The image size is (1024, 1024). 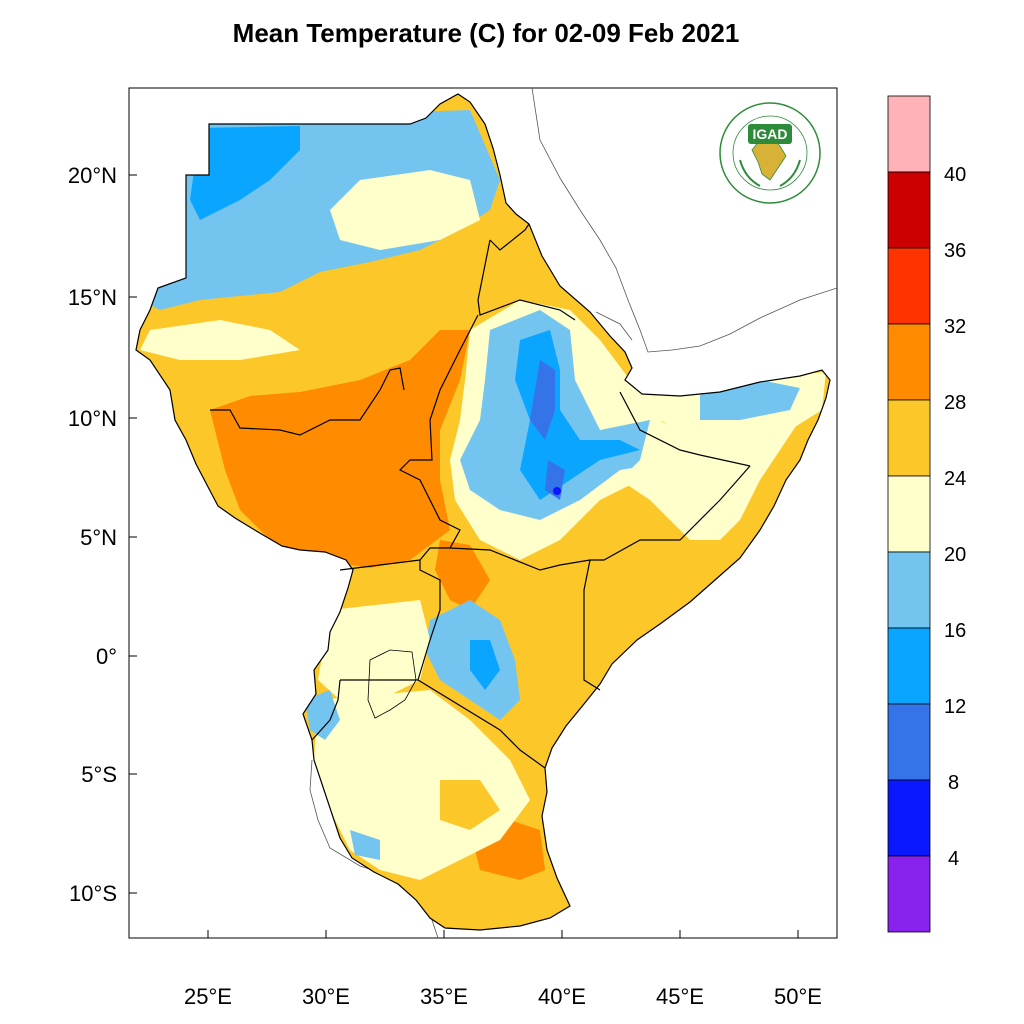 What do you see at coordinates (106, 656) in the screenshot?
I see `lat-tick-label: 0°` at bounding box center [106, 656].